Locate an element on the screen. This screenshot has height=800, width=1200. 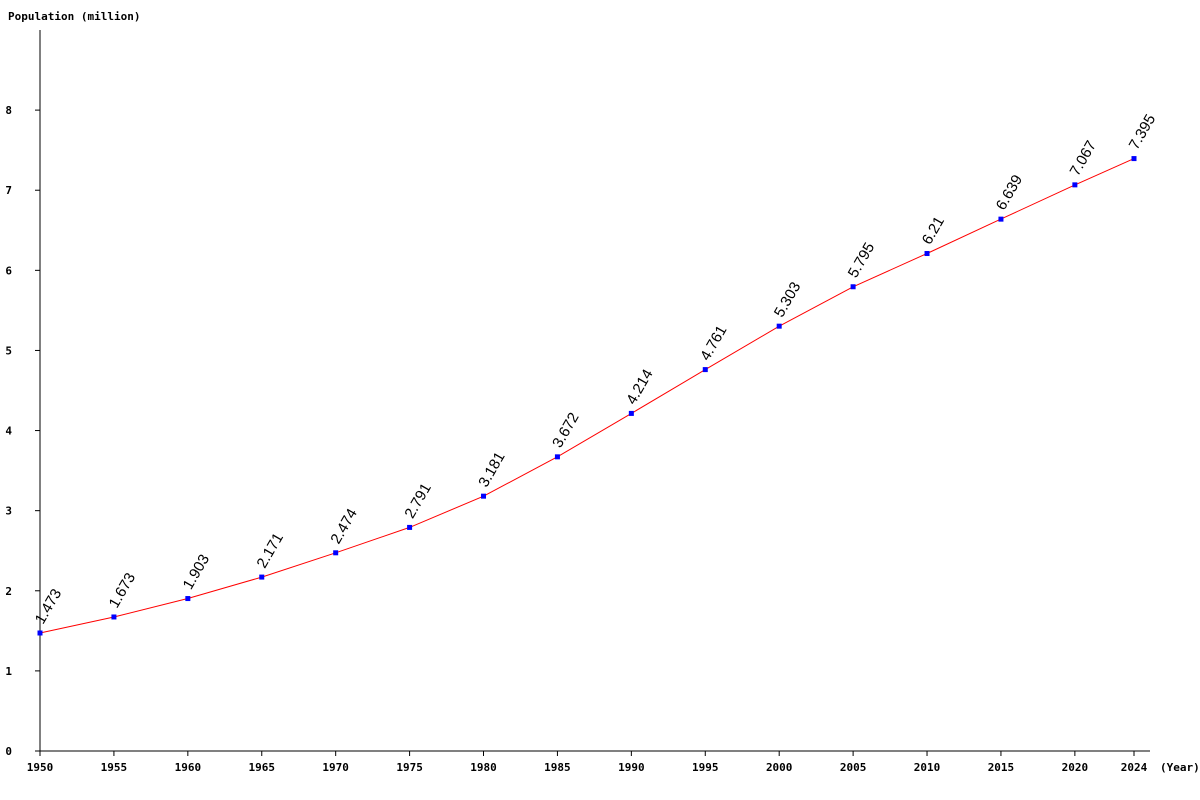
data-label: 2.171 is located at coordinates (270, 550).